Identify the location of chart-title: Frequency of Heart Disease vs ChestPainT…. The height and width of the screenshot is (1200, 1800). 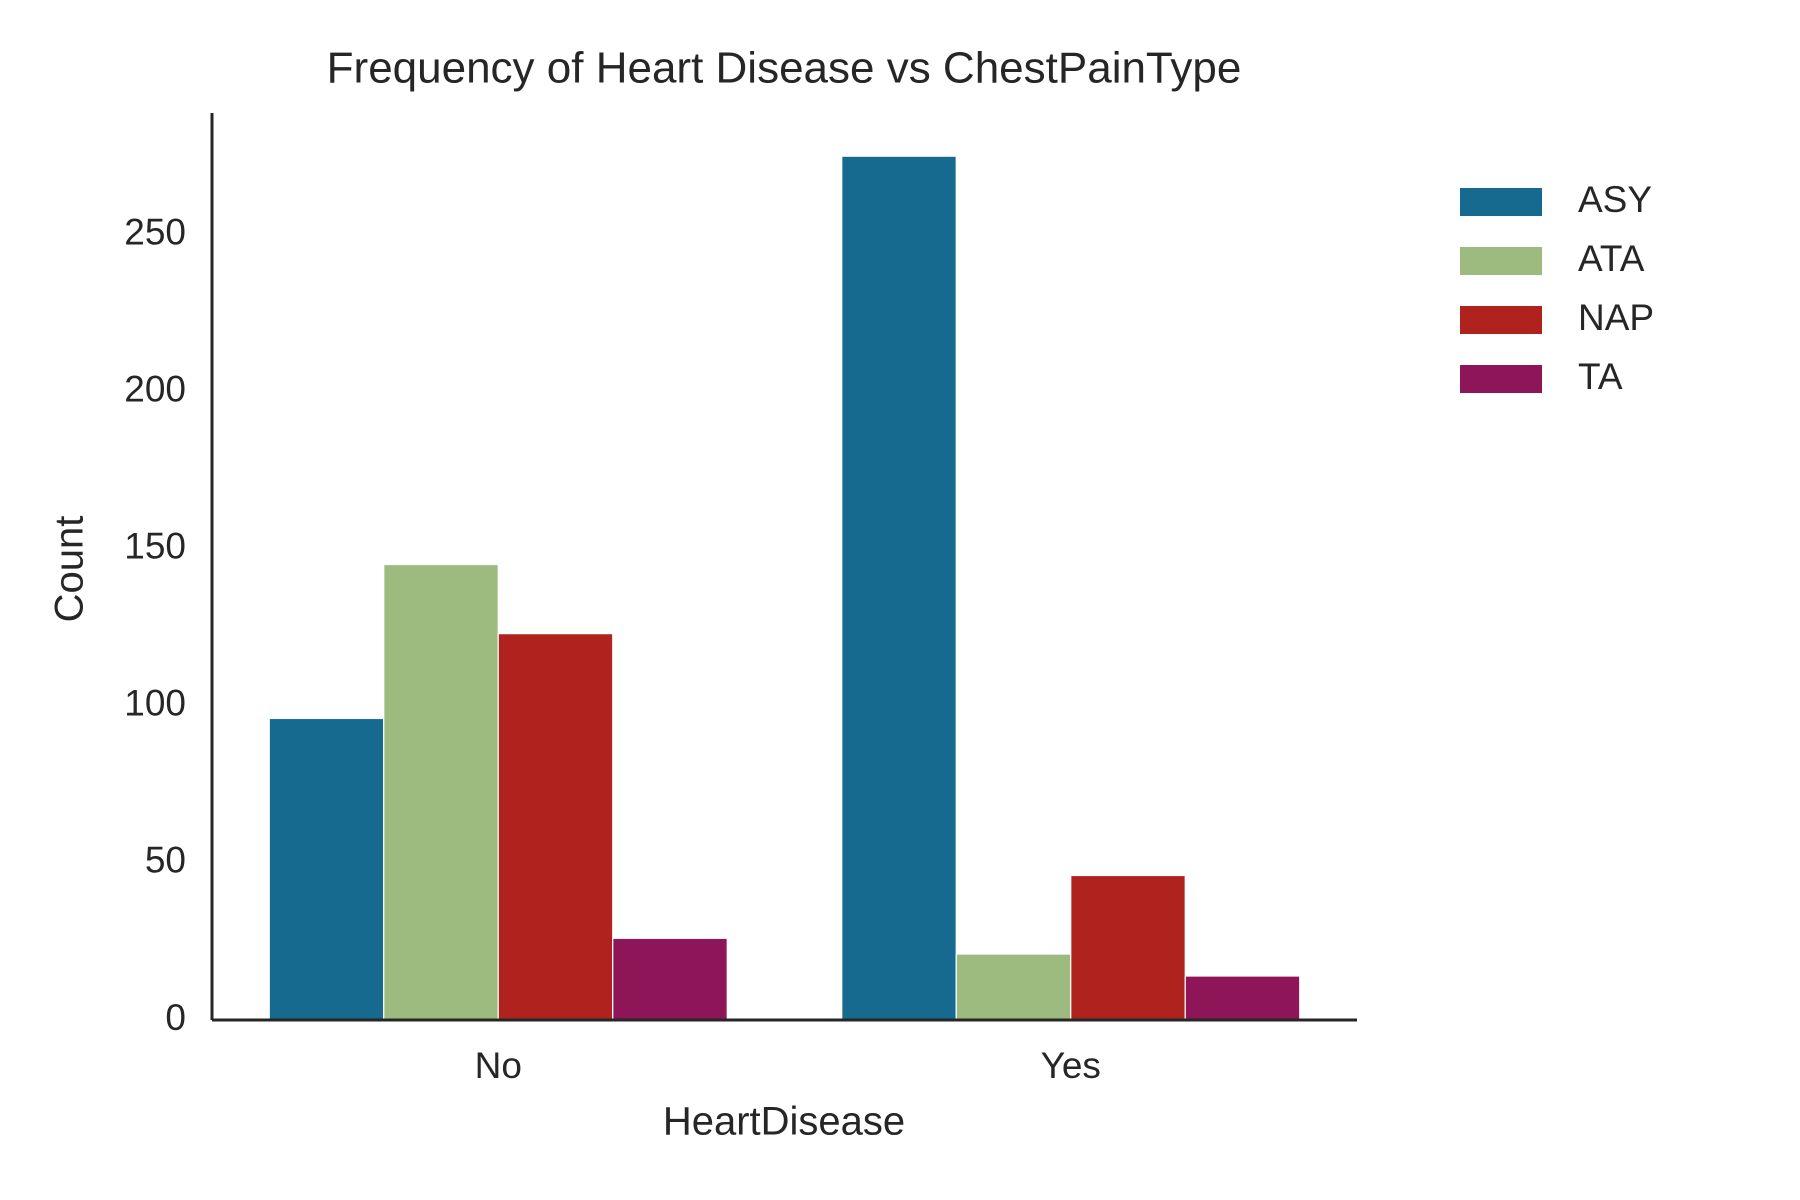
(784, 68).